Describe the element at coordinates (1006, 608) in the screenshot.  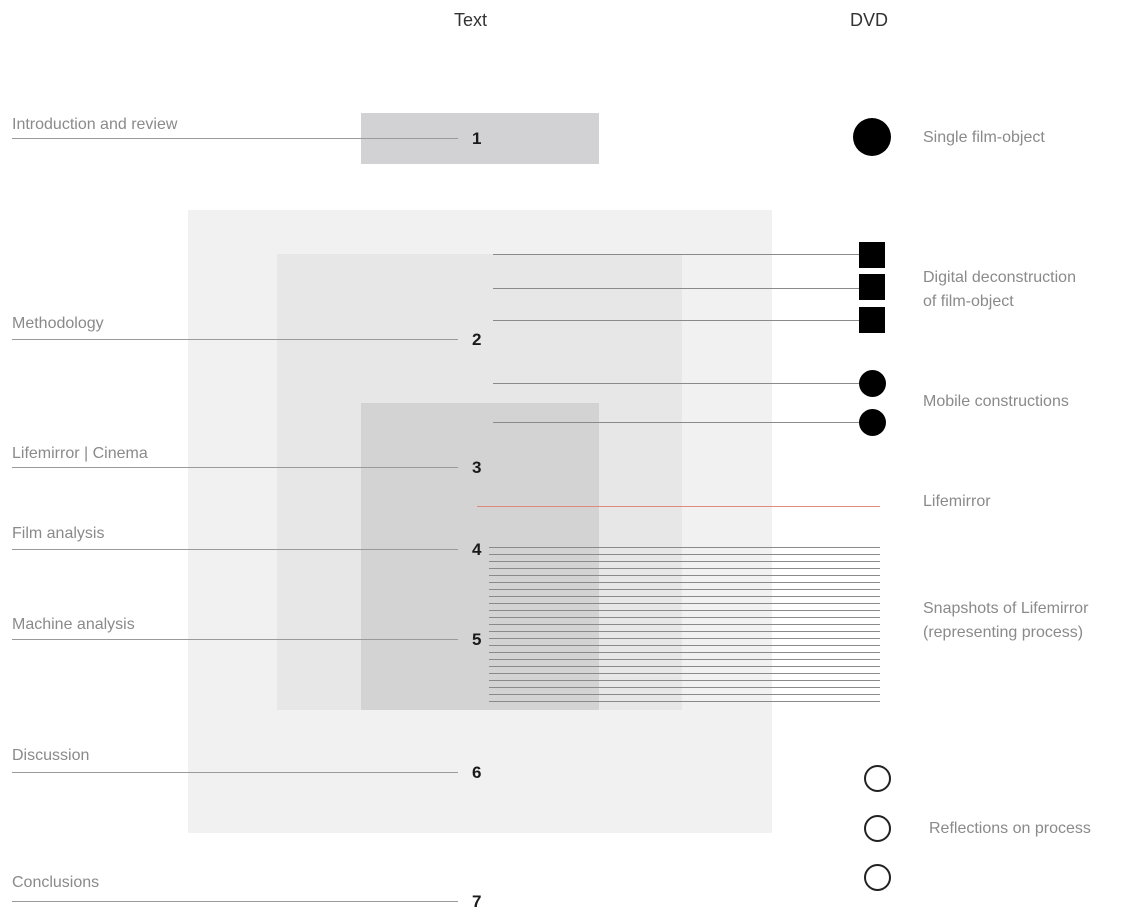
I see `dvd-label-snapshots-line1: Snapshots of Lifemirror` at that location.